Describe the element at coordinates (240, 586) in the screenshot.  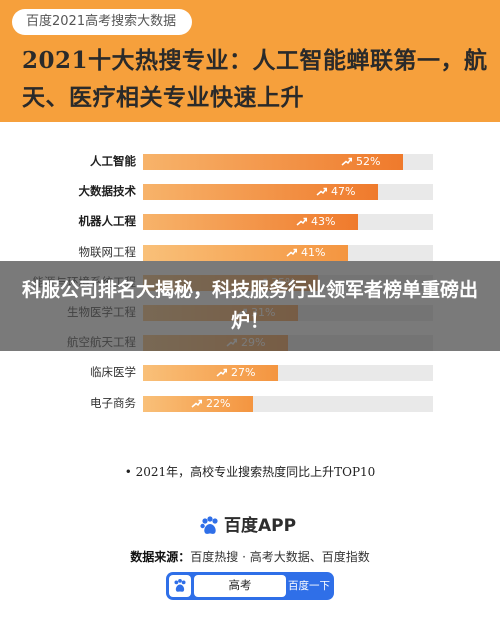
I see `search-input` at that location.